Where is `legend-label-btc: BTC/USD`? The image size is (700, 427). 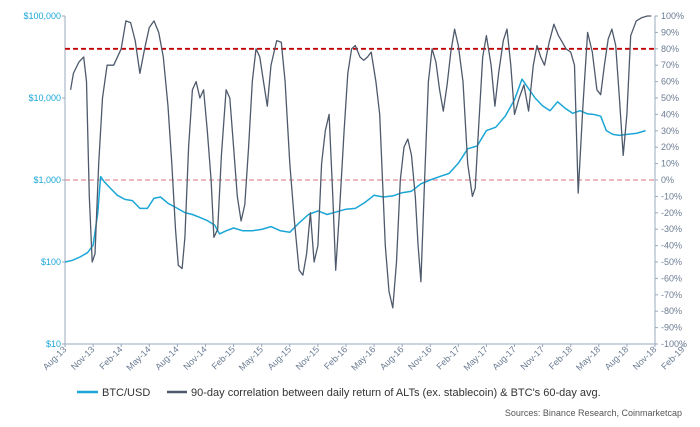
legend-label-btc: BTC/USD is located at coordinates (126, 393).